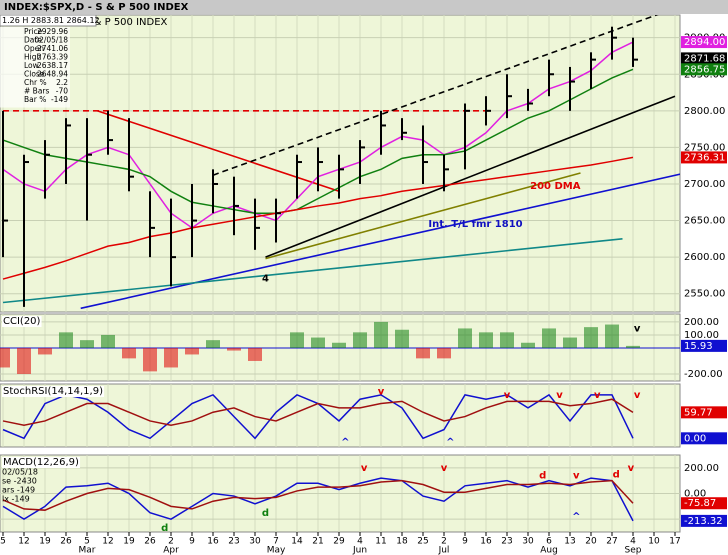 The image size is (728, 555). I want to click on month-label: Jun, so click(359, 550).